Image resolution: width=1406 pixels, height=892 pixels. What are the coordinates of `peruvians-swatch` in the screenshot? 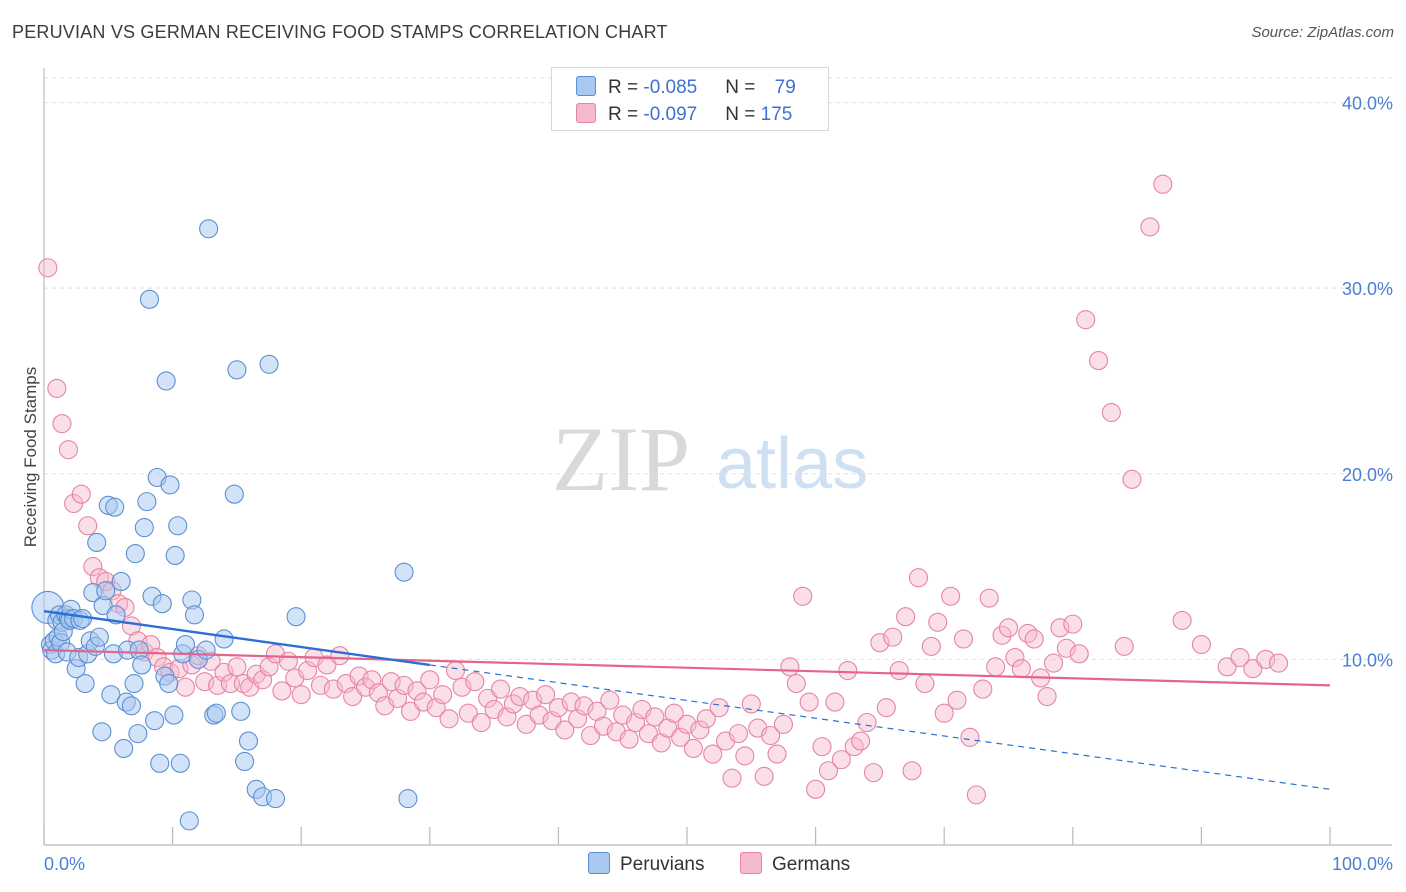 It's located at (599, 863).